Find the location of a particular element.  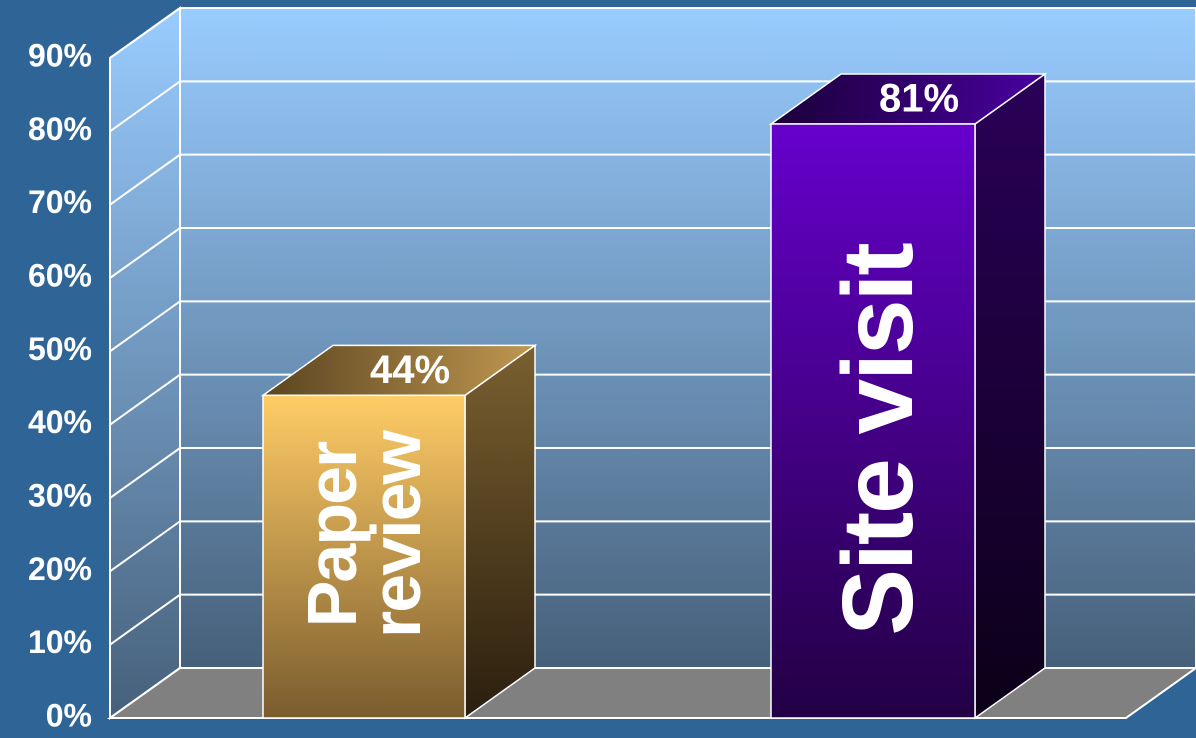

y-tick-label: 40% is located at coordinates (60, 422).